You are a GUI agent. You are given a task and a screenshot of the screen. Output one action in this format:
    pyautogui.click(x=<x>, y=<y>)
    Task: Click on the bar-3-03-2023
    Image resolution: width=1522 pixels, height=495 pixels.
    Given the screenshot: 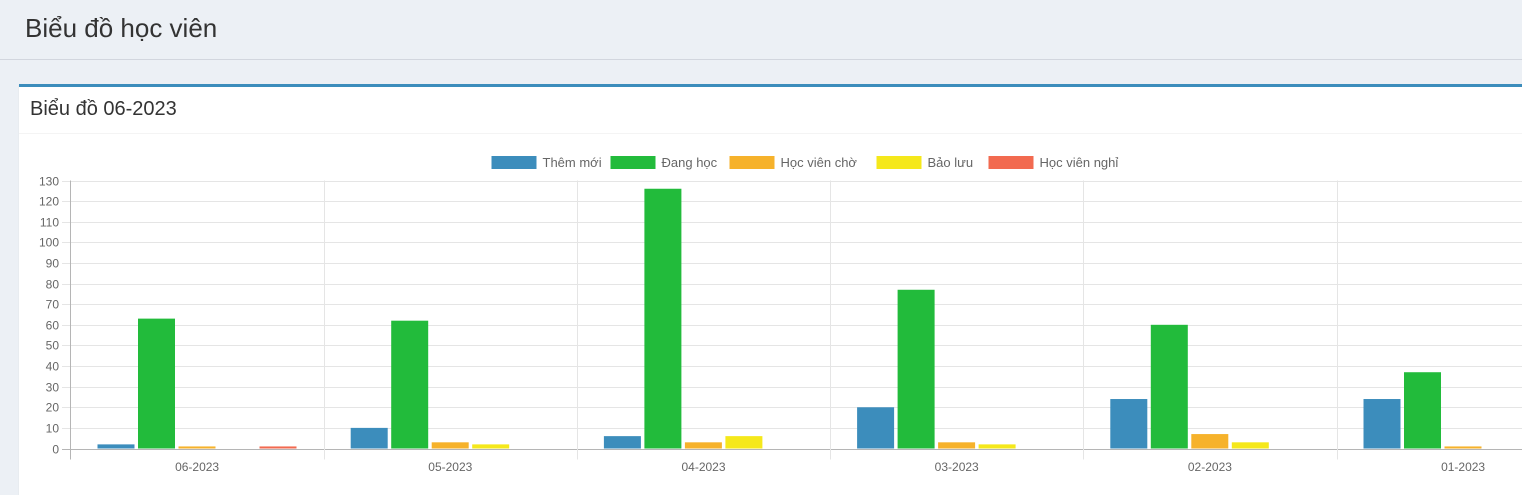 What is the action you would take?
    pyautogui.click(x=957, y=445)
    